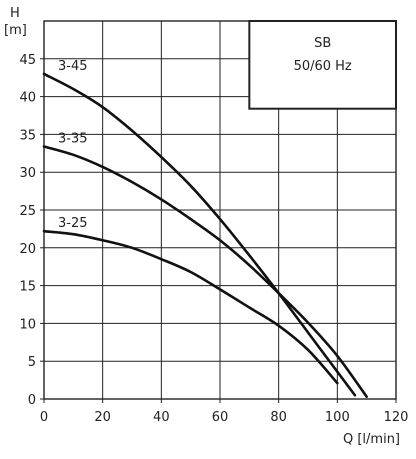 The height and width of the screenshot is (459, 416). Describe the element at coordinates (27, 98) in the screenshot. I see `y-tick-label: 40` at that location.